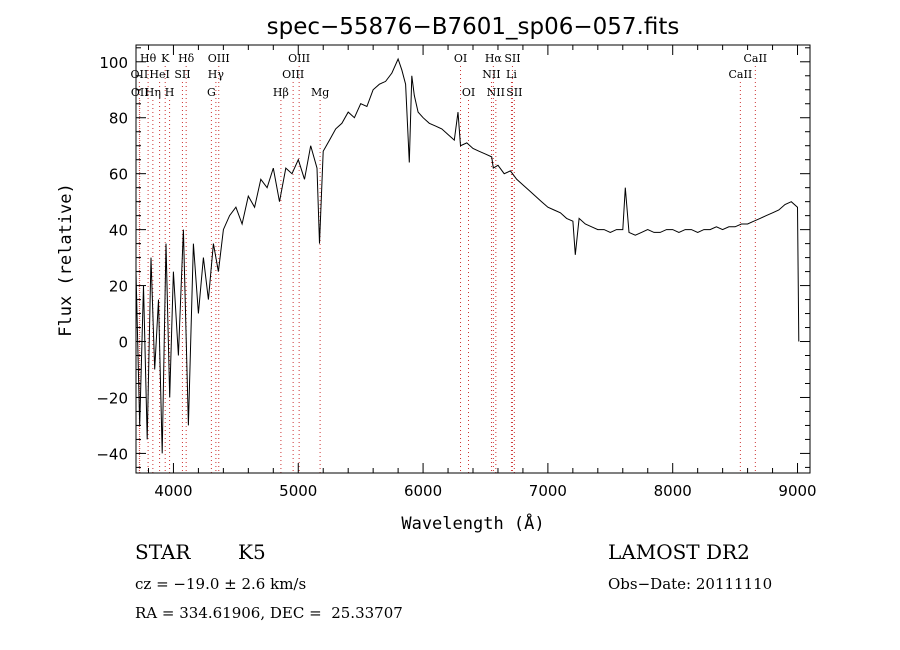 The width and height of the screenshot is (900, 650). What do you see at coordinates (211, 92) in the screenshot?
I see `spectral-line-label: G` at bounding box center [211, 92].